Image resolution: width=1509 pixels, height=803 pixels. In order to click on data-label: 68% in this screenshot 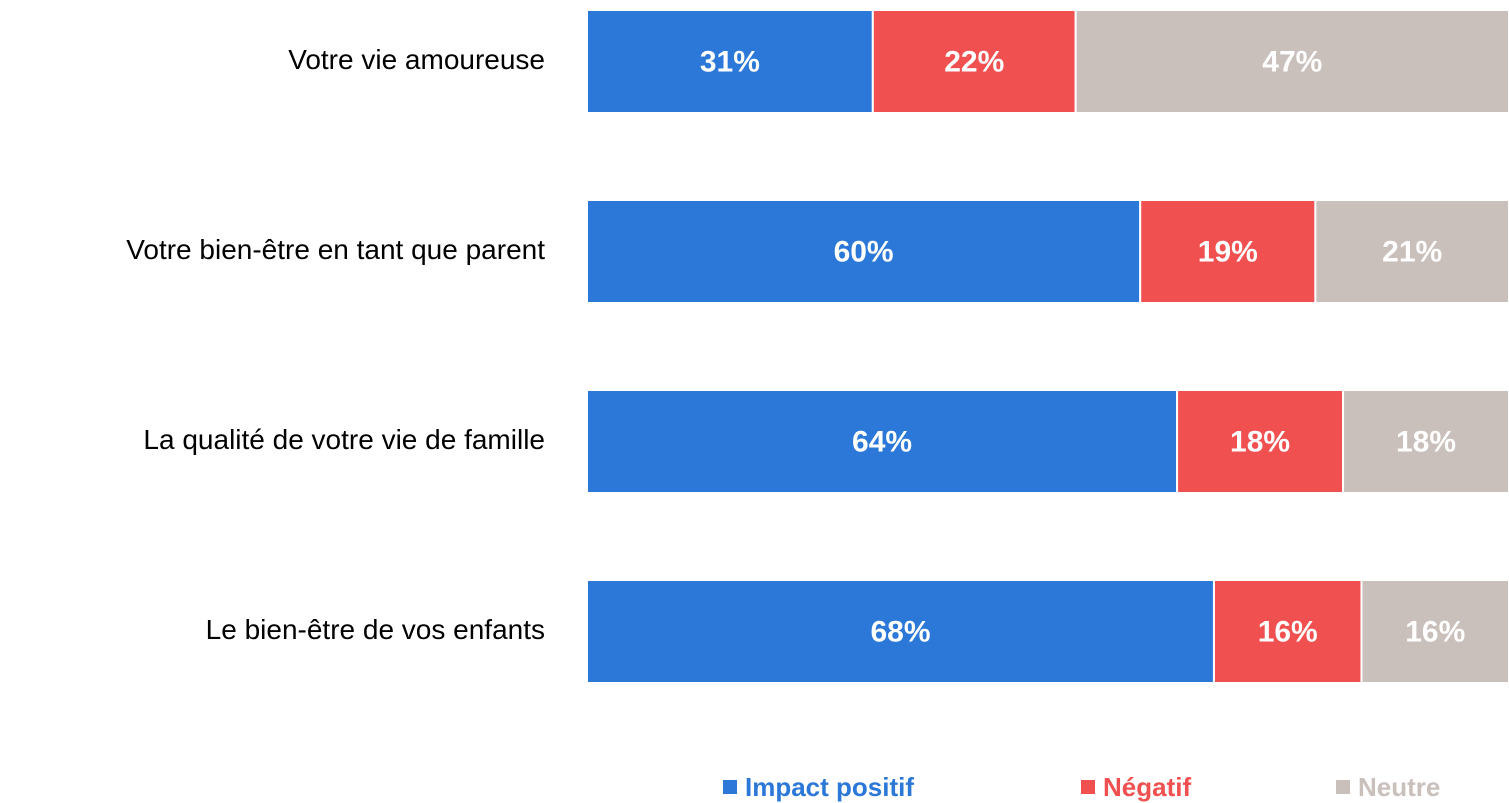, I will do `click(900, 631)`.